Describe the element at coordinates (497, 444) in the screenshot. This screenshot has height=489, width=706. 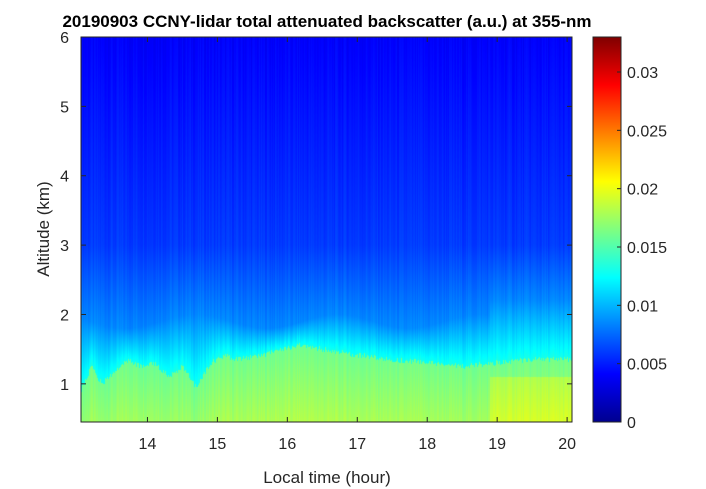
I see `x-tick-label: 19` at that location.